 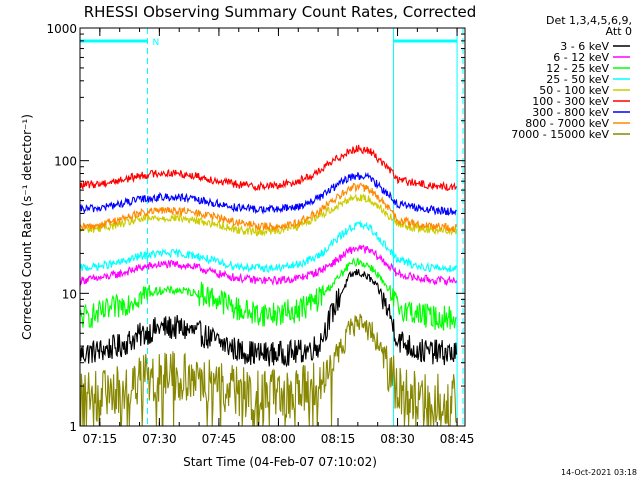 What do you see at coordinates (570, 101) in the screenshot?
I see `legend-entry-label: 100 - 300 keV` at bounding box center [570, 101].